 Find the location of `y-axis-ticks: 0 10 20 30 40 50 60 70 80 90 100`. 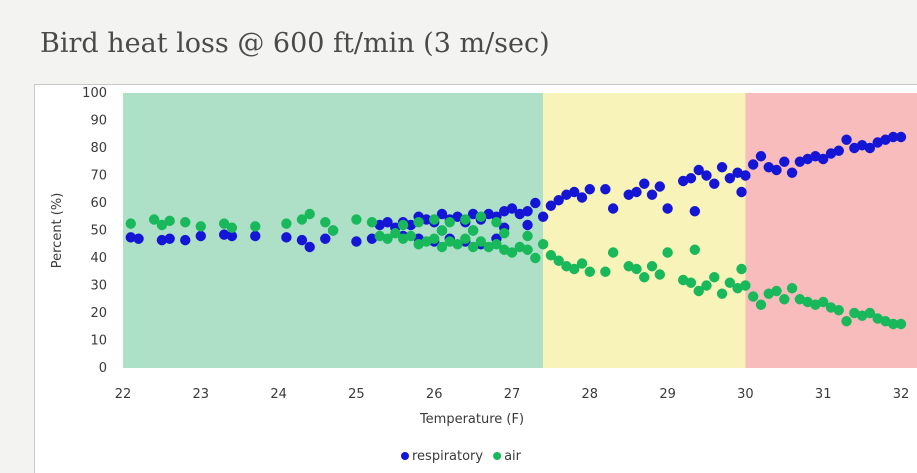

y-axis-ticks: 0 10 20 30 40 50 60 70 80 90 100 is located at coordinates (94, 231).